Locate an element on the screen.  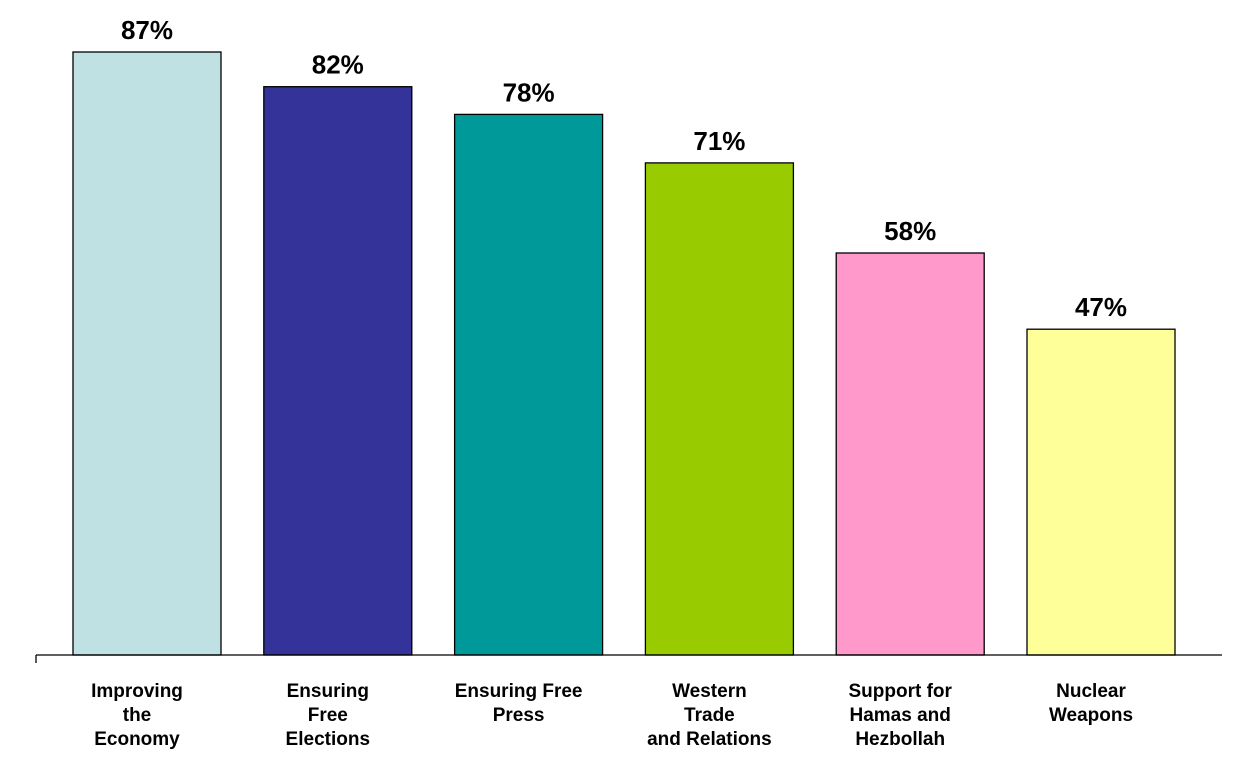
category-label-3-line-2: Press is located at coordinates (519, 715).